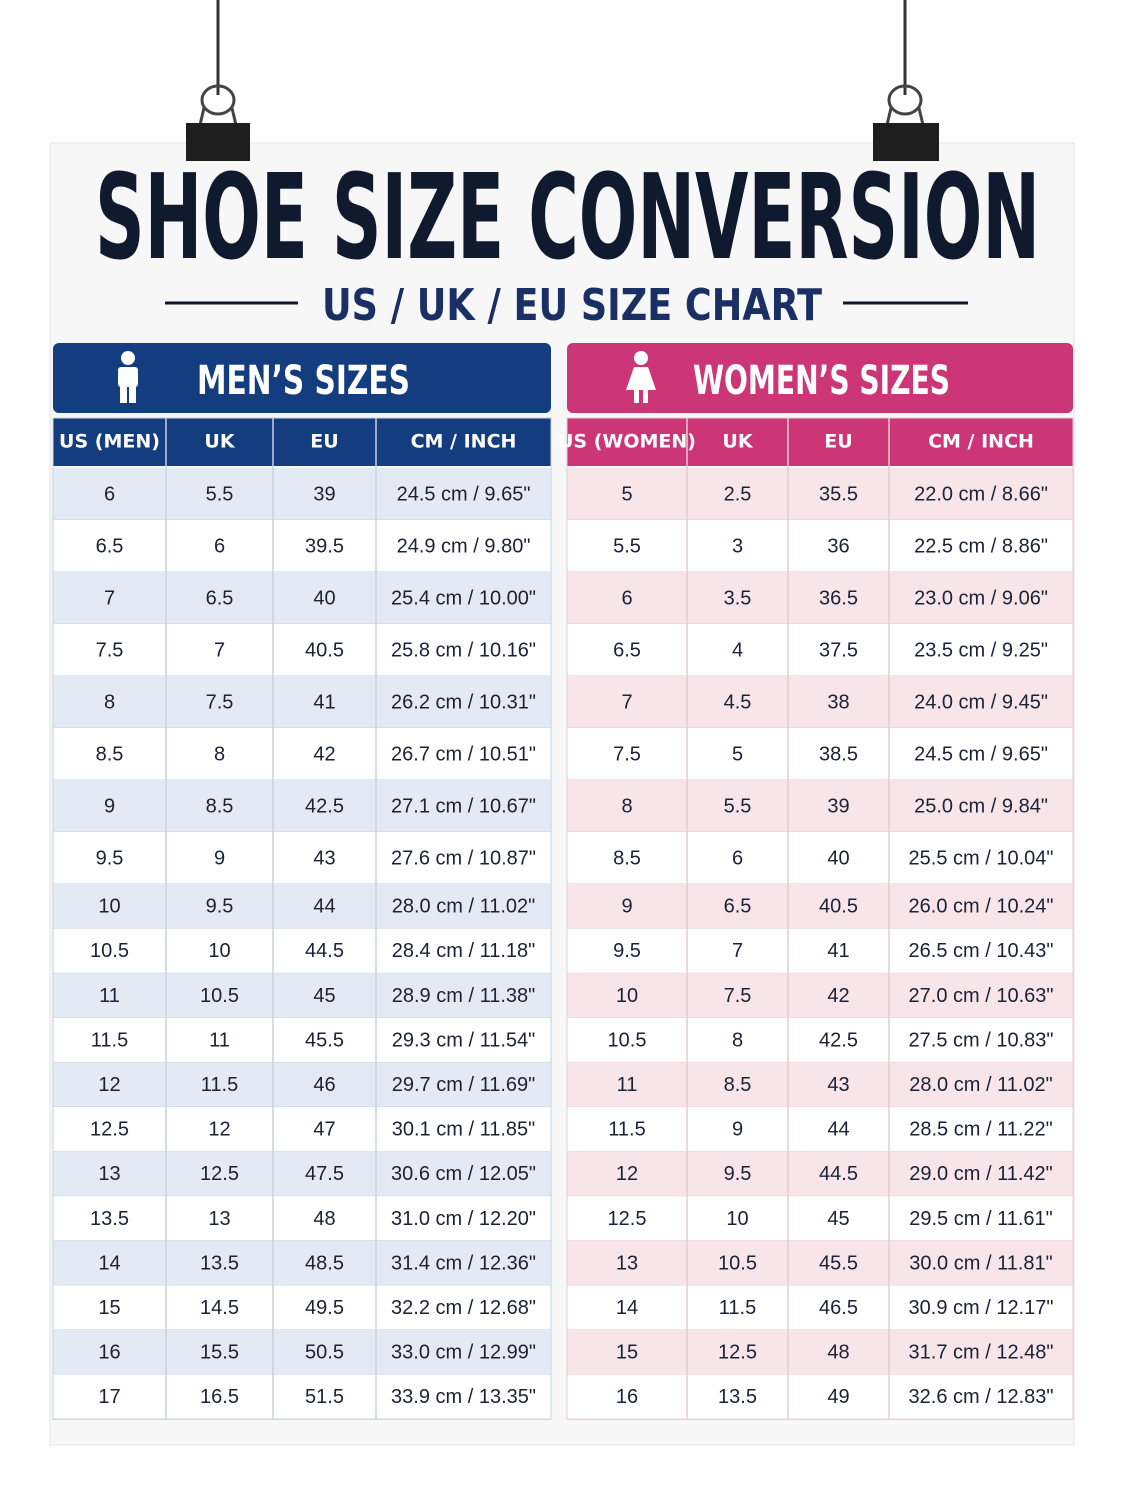 The height and width of the screenshot is (1502, 1124). Describe the element at coordinates (463, 702) in the screenshot. I see `table-cell: 26.2 cm / 10.31"` at that location.